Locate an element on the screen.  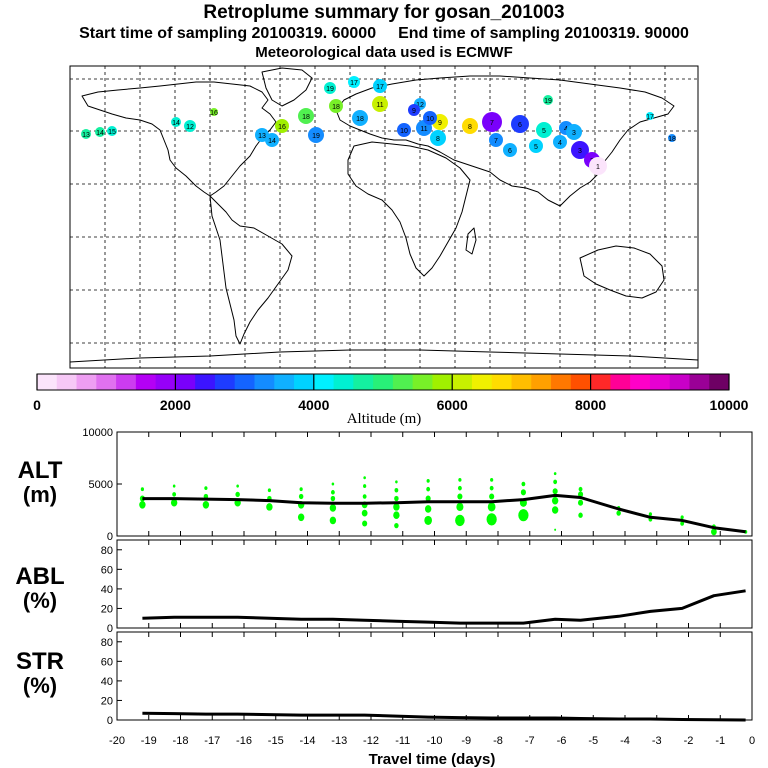
x-tick-label: 0 is located at coordinates (752, 741).